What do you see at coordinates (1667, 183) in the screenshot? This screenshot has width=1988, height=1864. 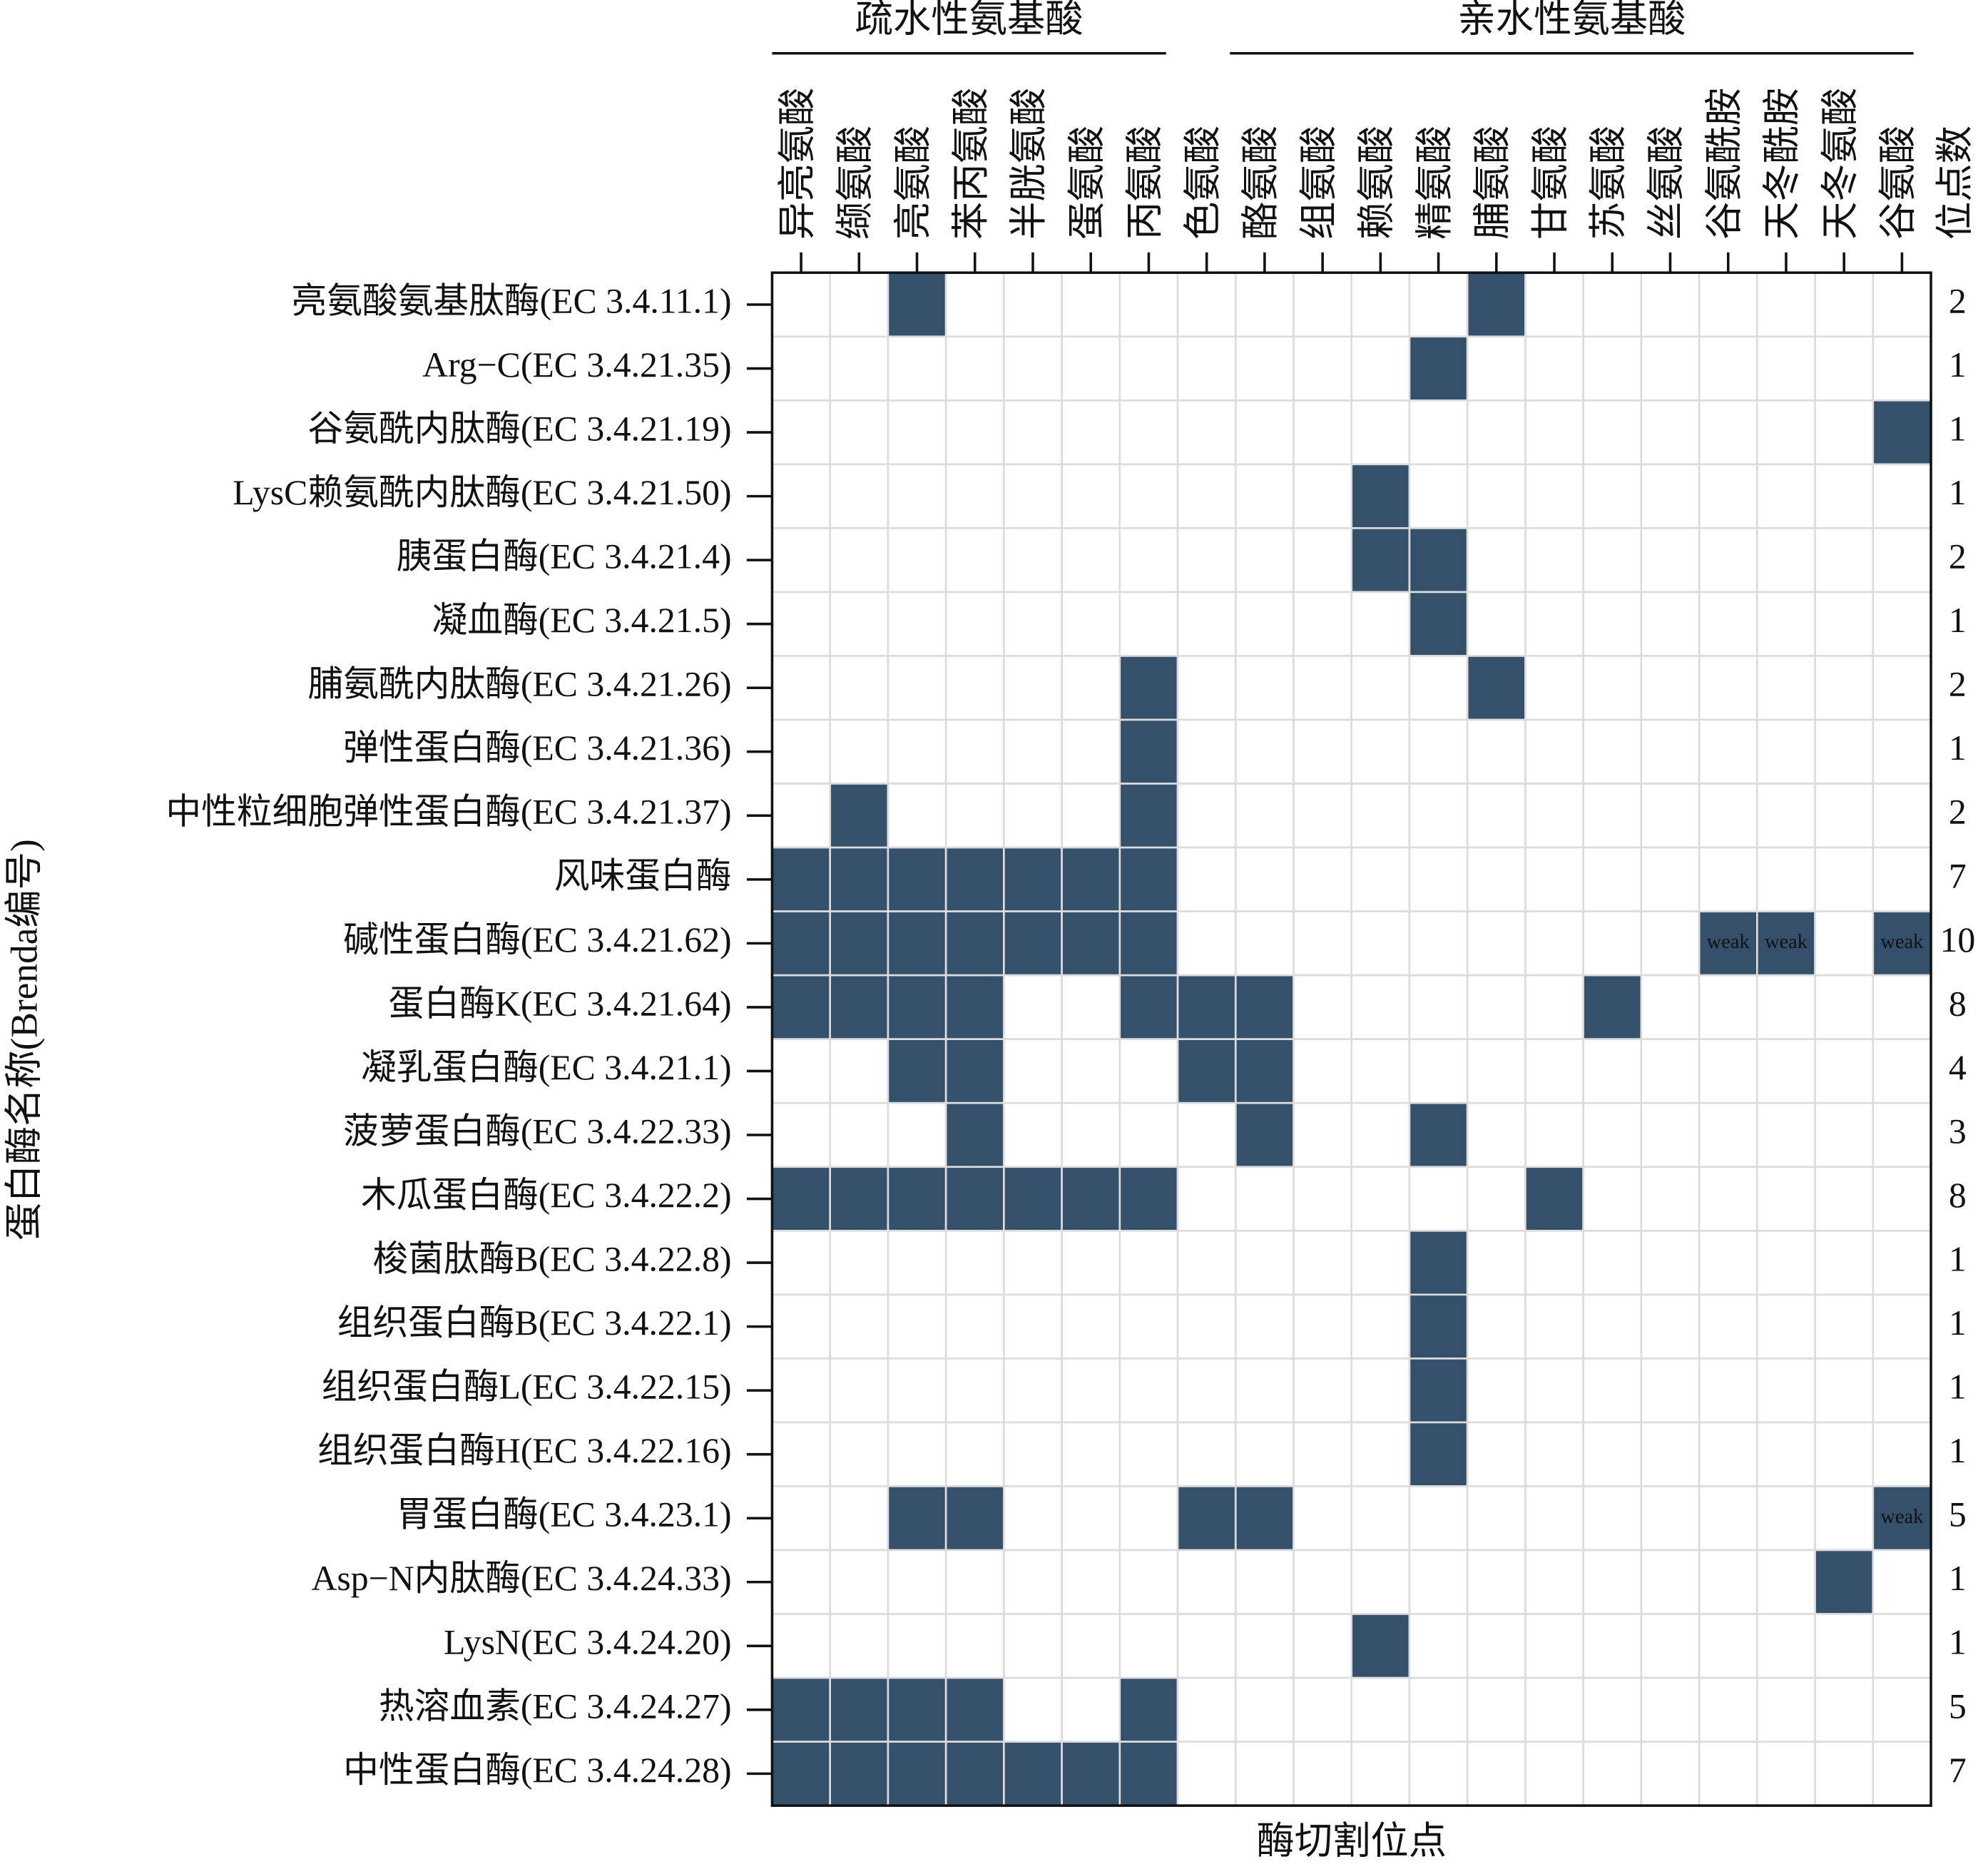 I see `column-label: 丝氨酸` at bounding box center [1667, 183].